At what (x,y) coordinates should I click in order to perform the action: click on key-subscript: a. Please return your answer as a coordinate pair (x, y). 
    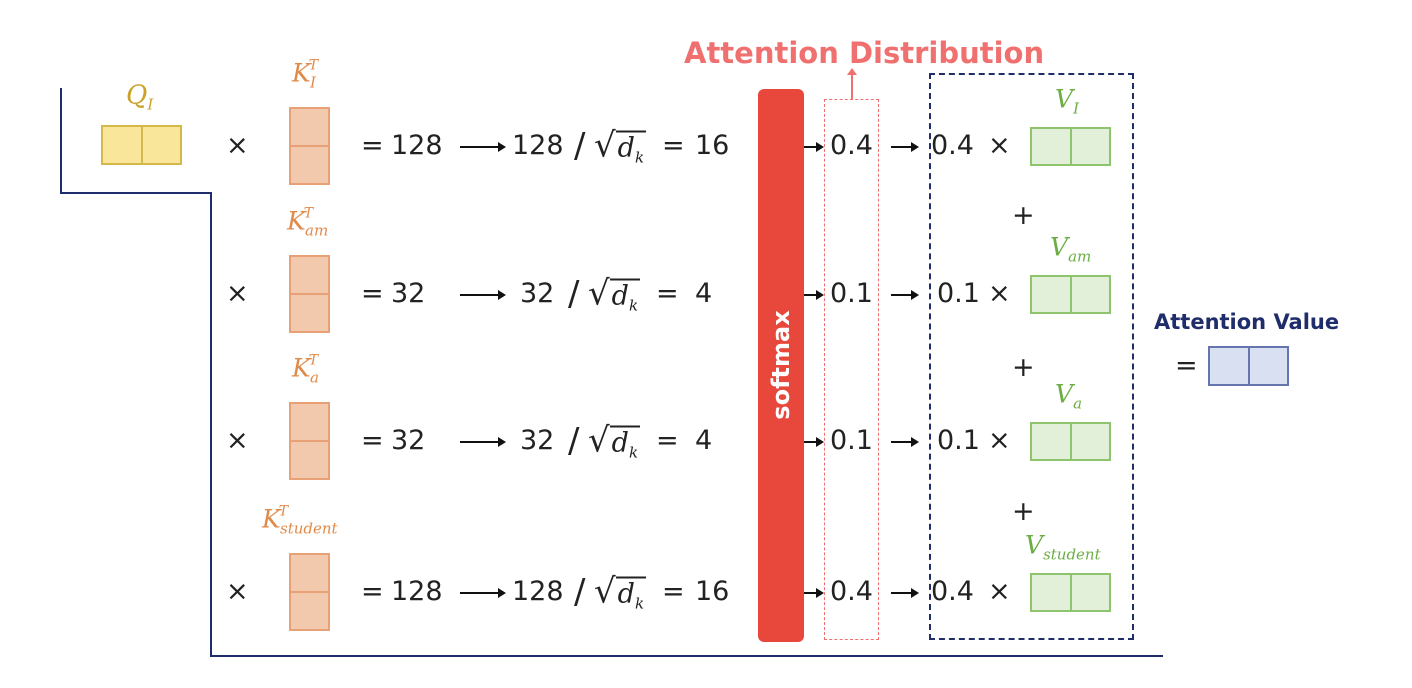
    Looking at the image, I should click on (314, 377).